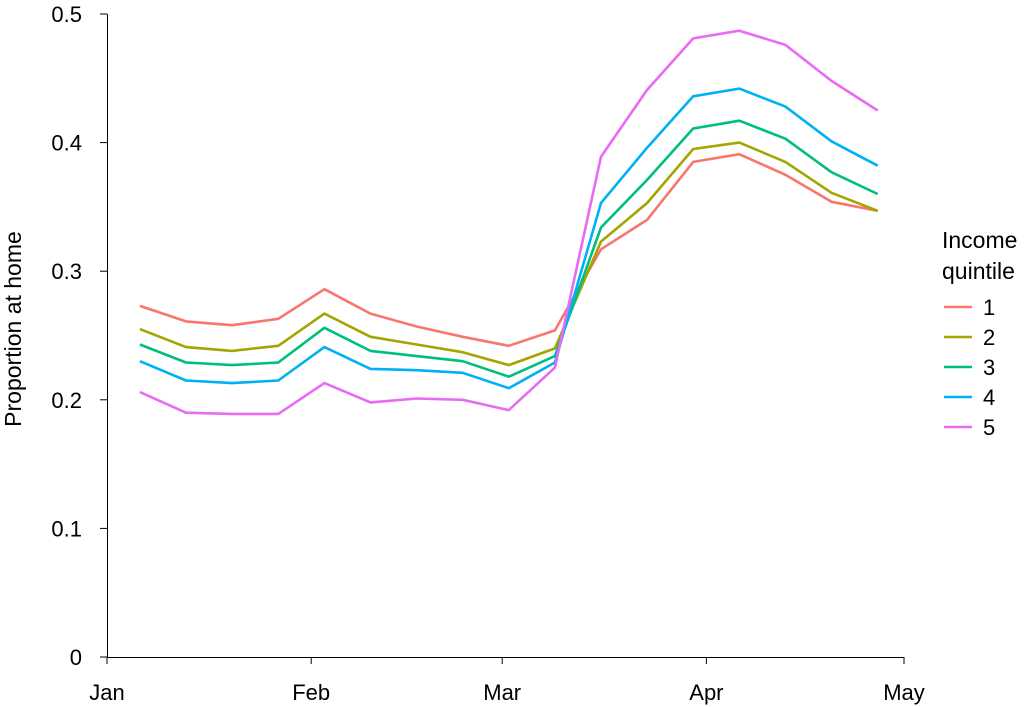  I want to click on legend-label-quintile-1: 1, so click(989, 307).